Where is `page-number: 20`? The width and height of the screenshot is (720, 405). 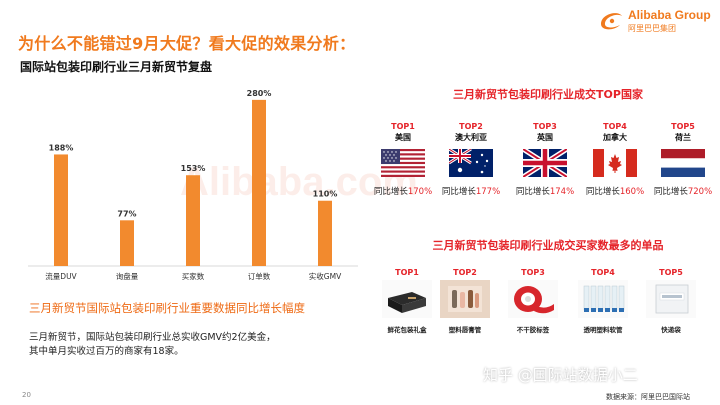 page-number: 20 is located at coordinates (26, 395).